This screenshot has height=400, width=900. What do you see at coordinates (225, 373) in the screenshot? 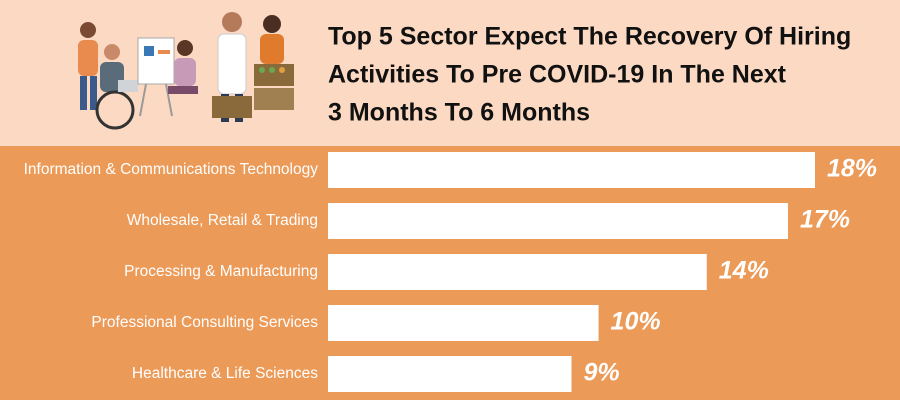
I see `category-label: Healthcare & Life Sciences` at bounding box center [225, 373].